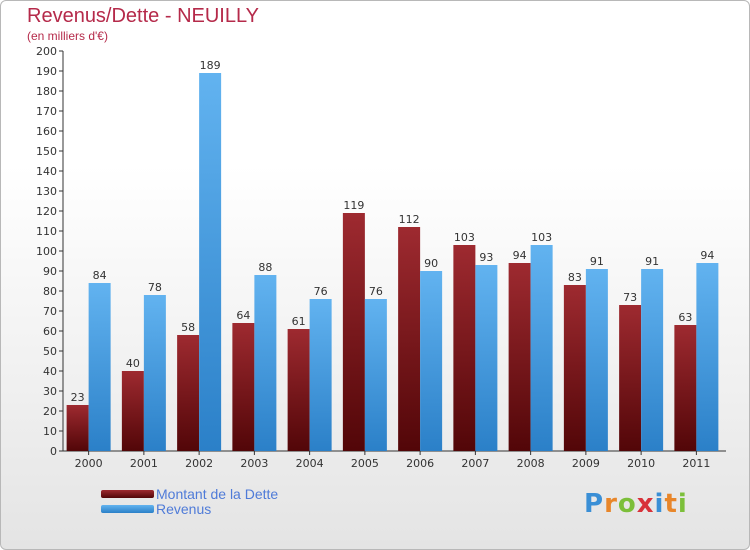  I want to click on y-tick-label: 70, so click(50, 311).